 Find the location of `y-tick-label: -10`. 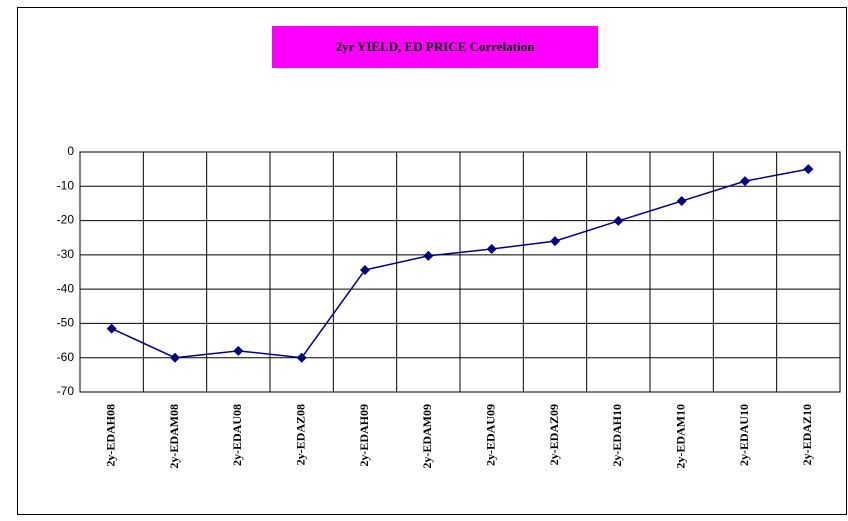

y-tick-label: -10 is located at coordinates (66, 185).